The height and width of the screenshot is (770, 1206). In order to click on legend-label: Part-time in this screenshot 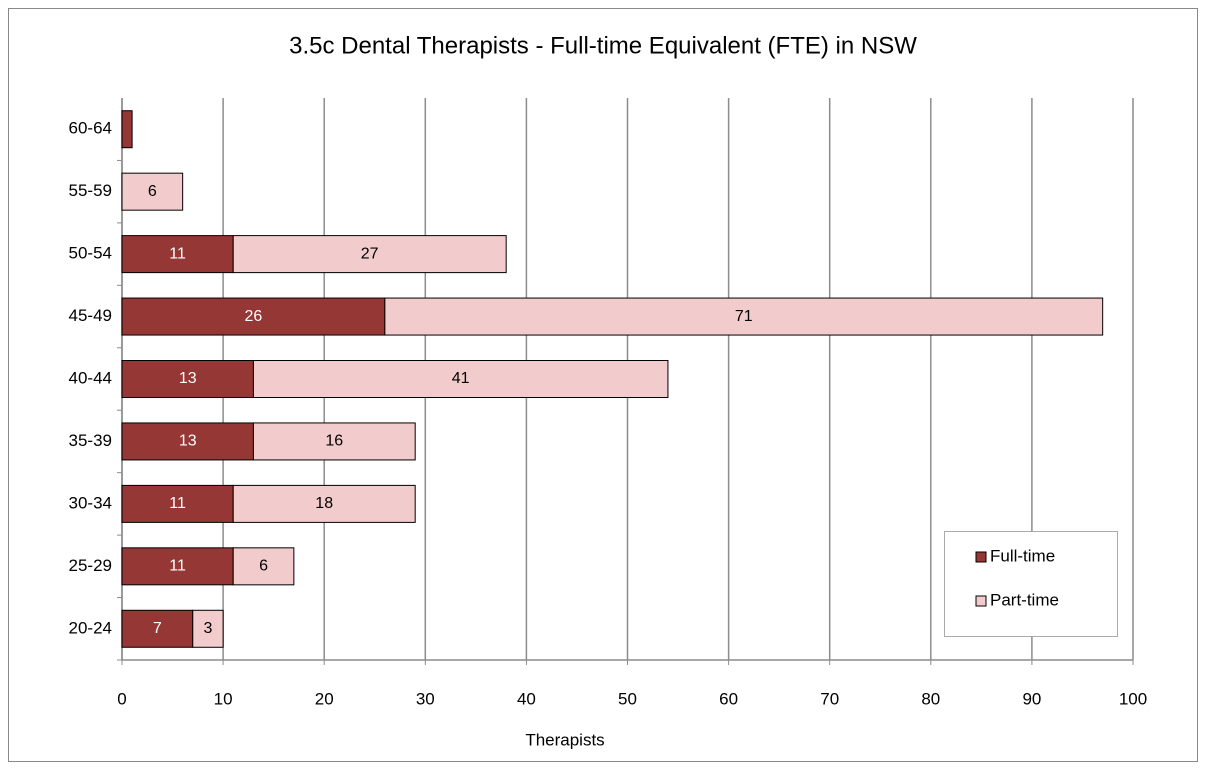, I will do `click(1024, 599)`.